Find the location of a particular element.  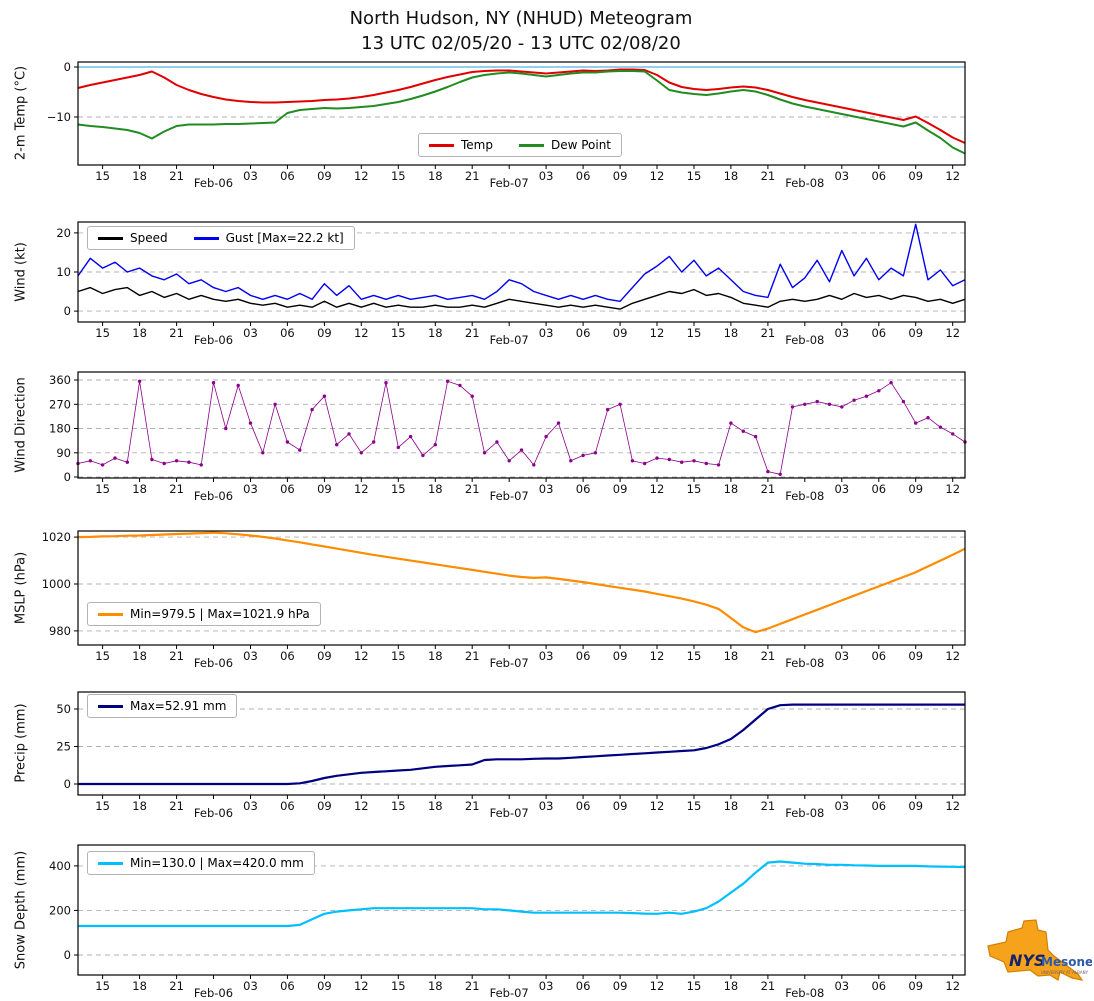

ylabel-snowdepth: Snow Depth (mm) is located at coordinates (21, 910).